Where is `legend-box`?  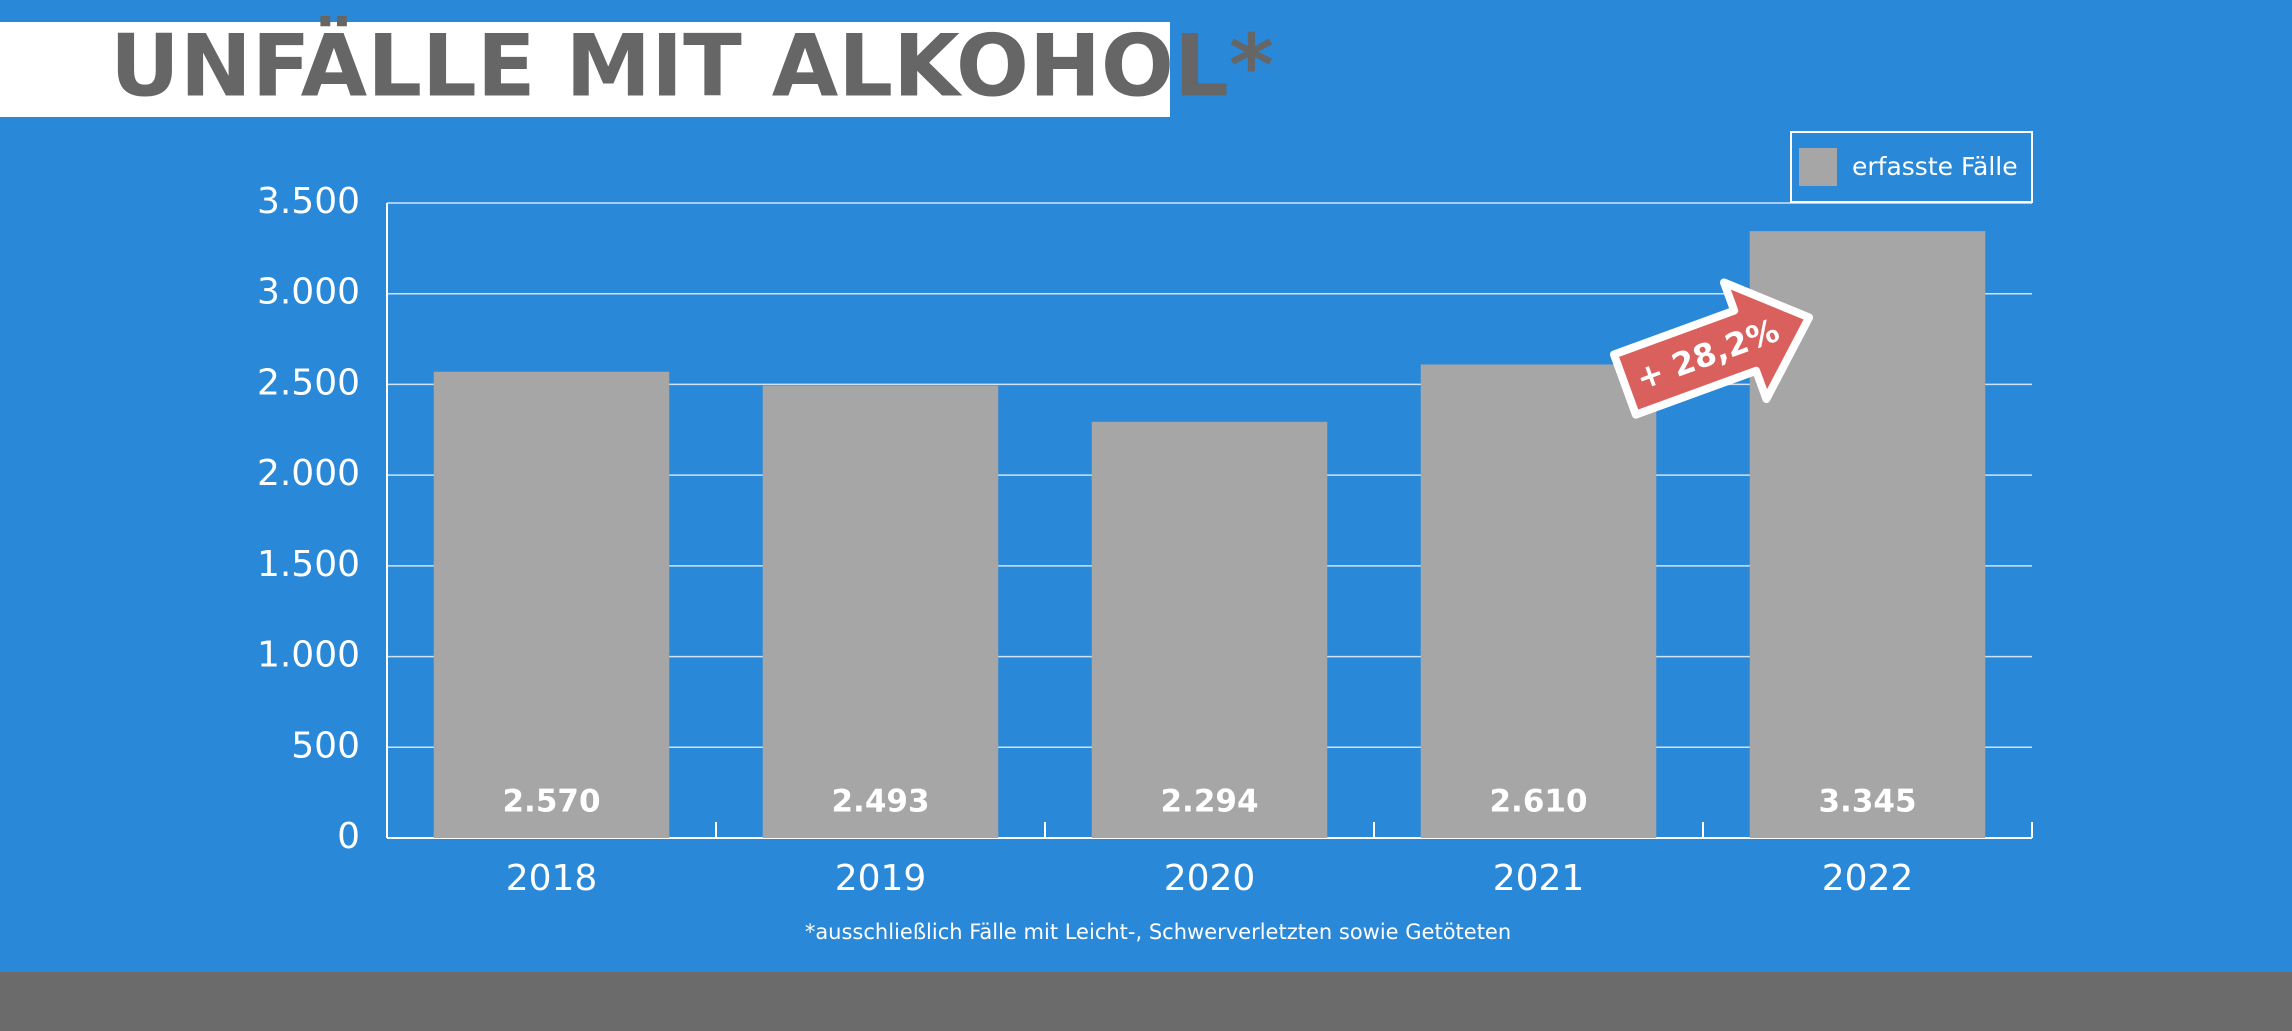
legend-box is located at coordinates (1911, 167).